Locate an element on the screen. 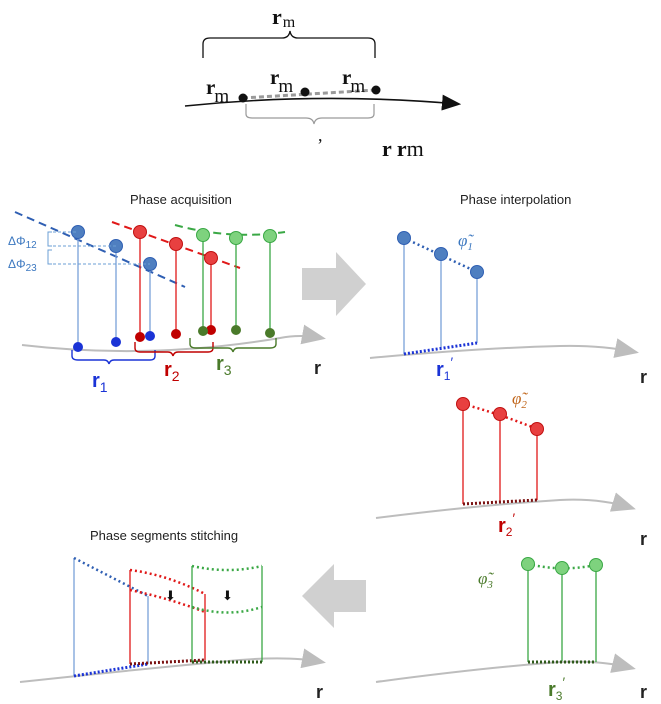  point-mid is located at coordinates (305, 92).